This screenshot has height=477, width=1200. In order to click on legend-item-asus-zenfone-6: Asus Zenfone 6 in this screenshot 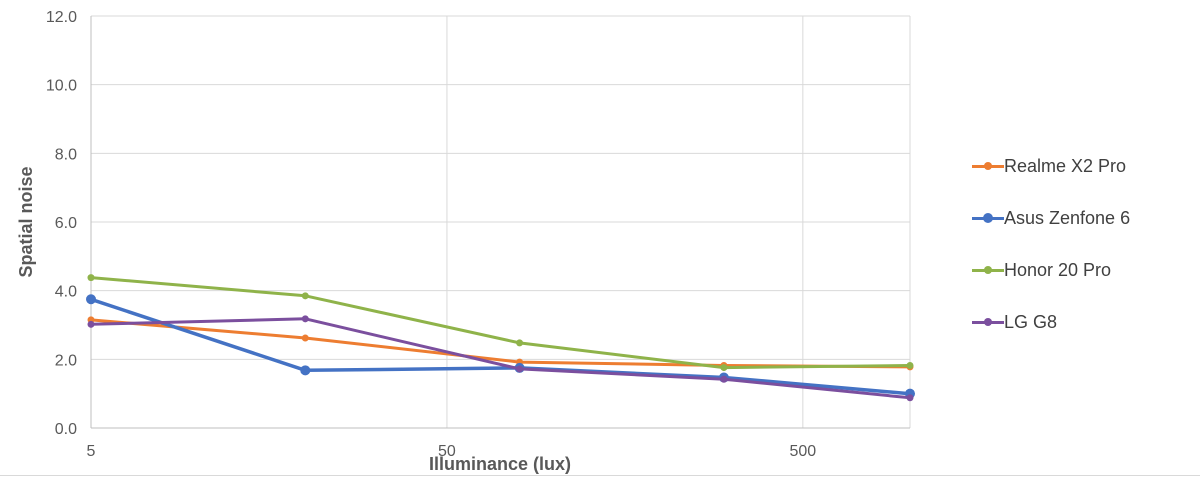, I will do `click(1082, 218)`.